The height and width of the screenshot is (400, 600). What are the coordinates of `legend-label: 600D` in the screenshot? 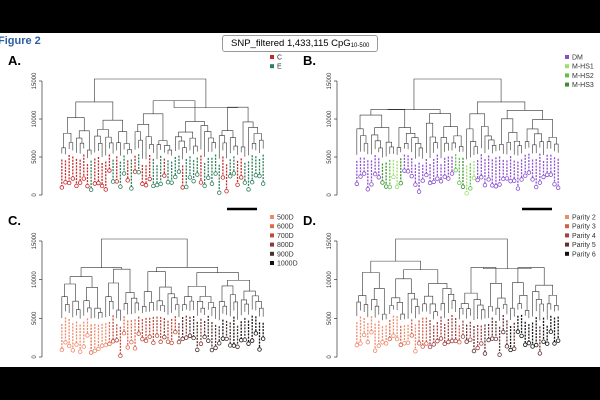 It's located at (285, 227).